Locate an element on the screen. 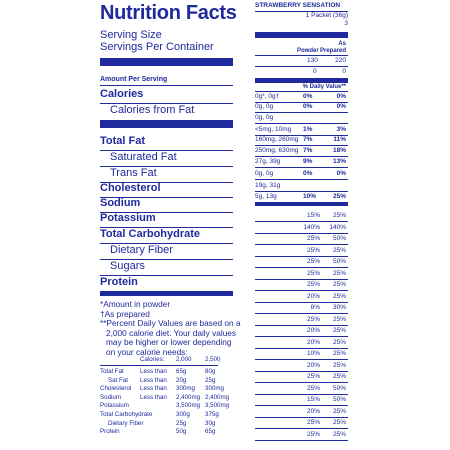  dv-table-cell: 375g is located at coordinates (212, 414).